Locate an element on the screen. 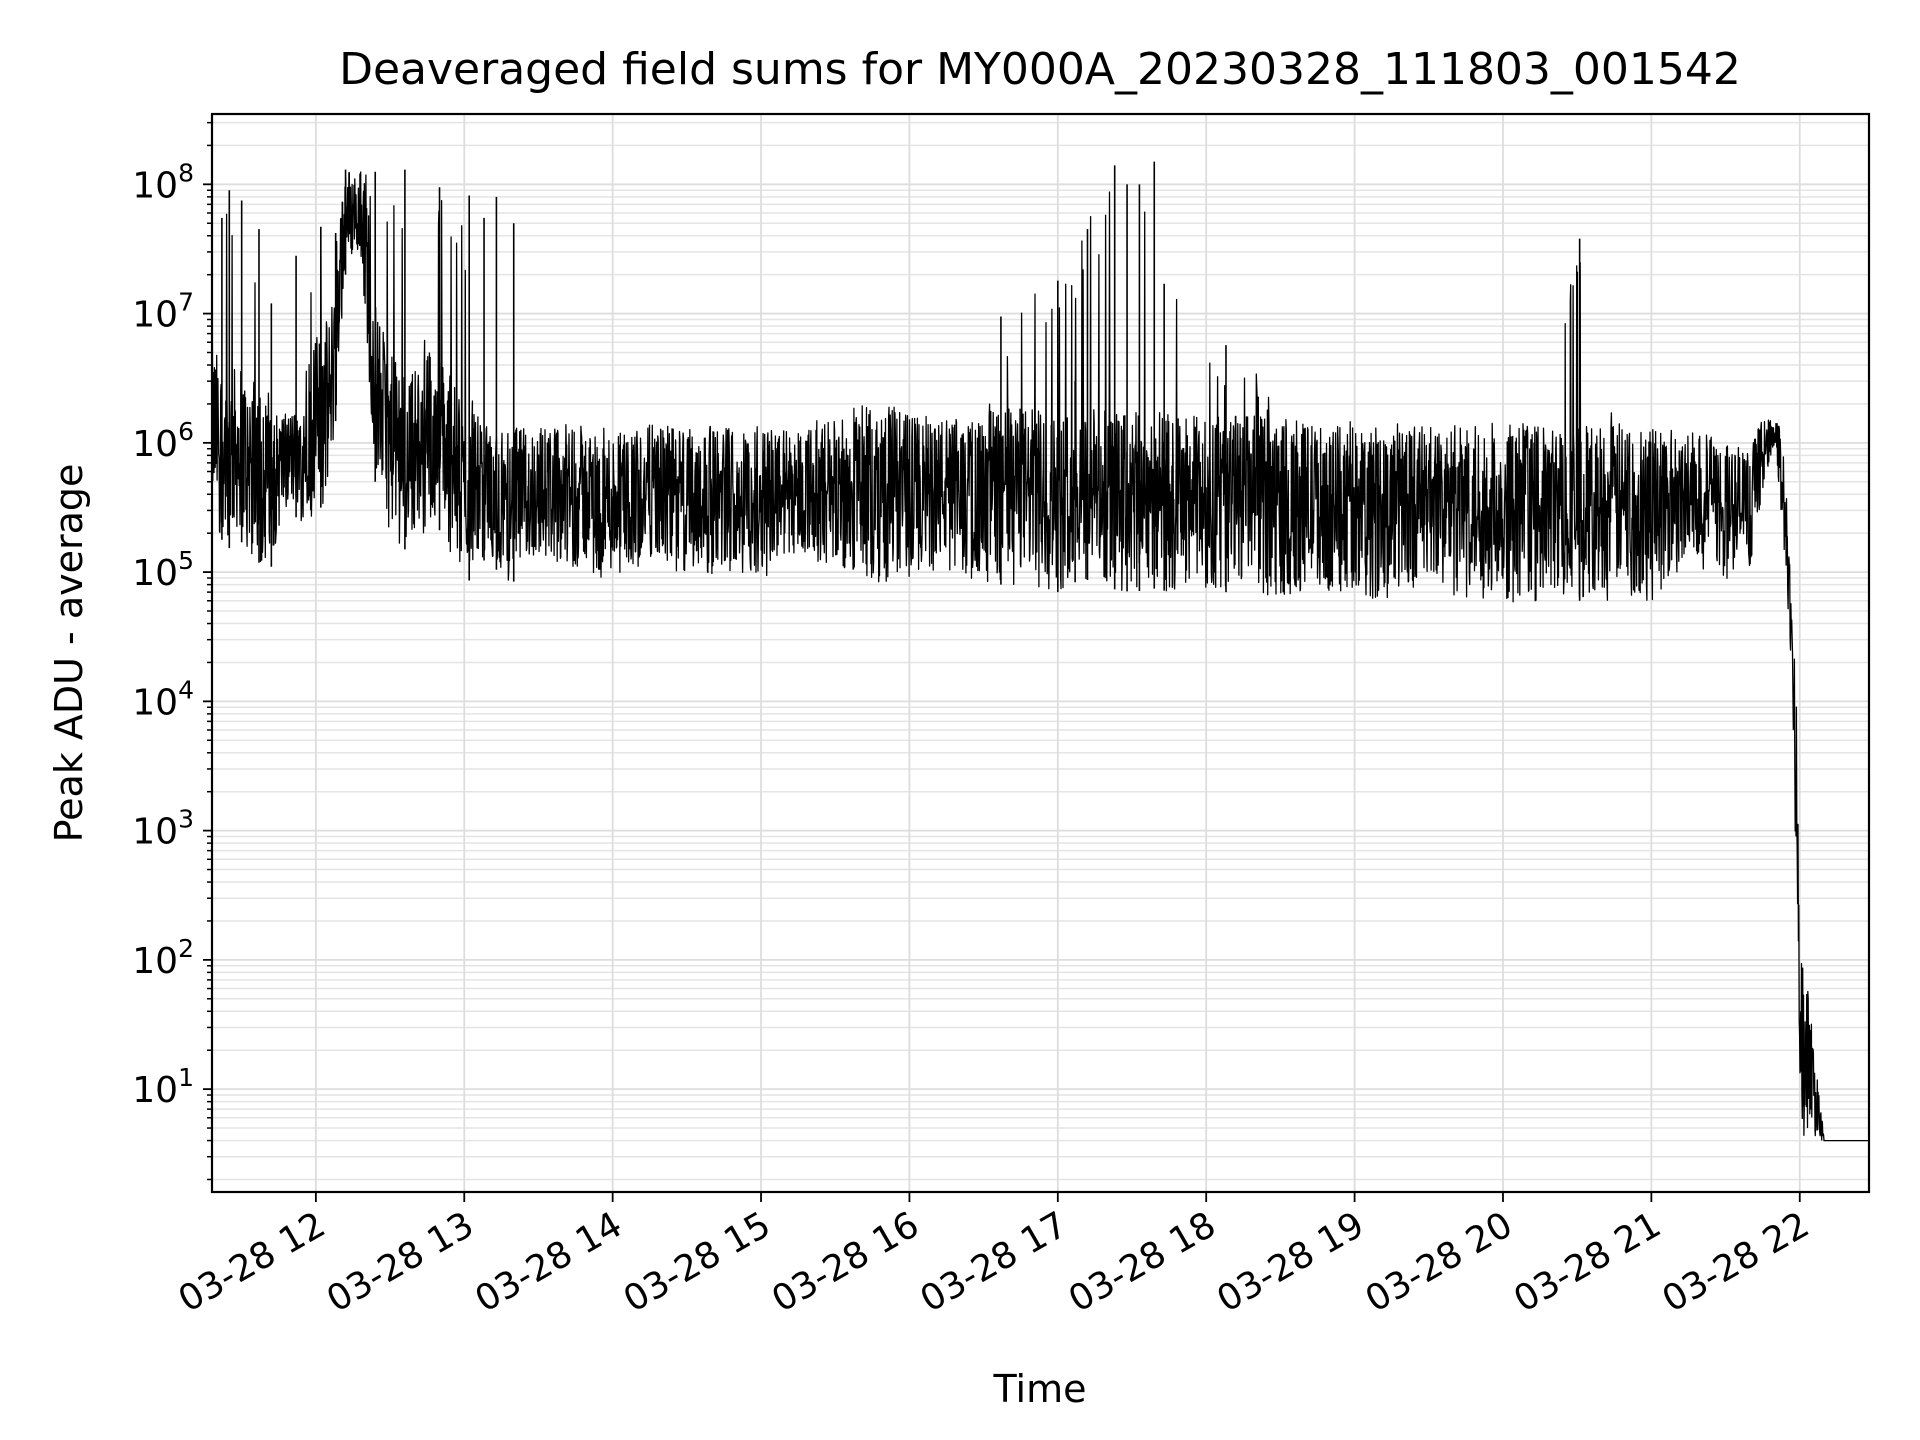  y-tick-label: 10⁵ is located at coordinates (163, 570).